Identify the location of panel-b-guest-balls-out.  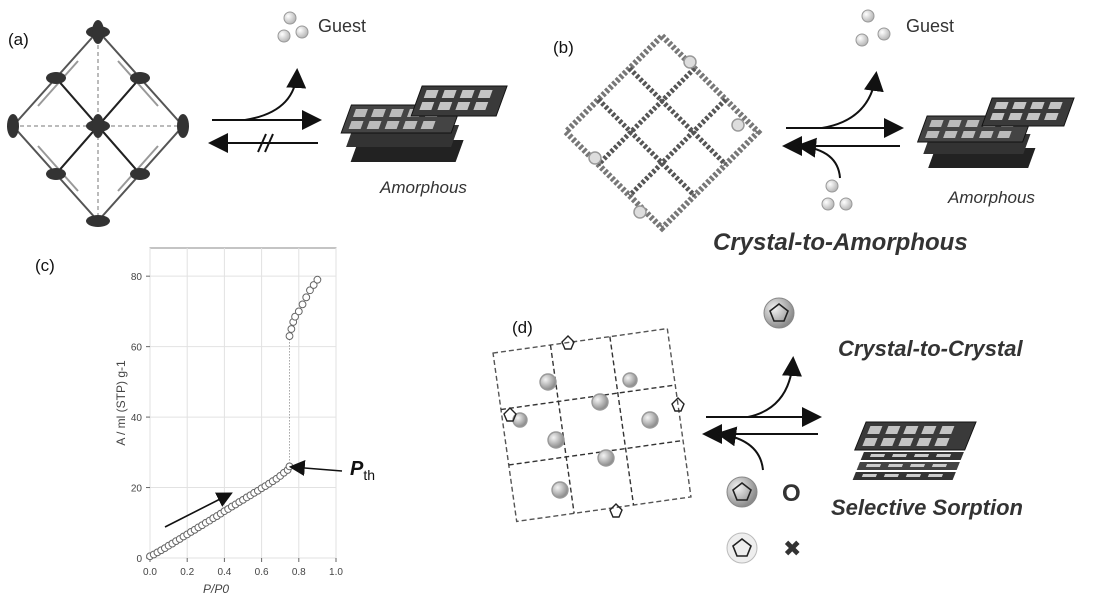
(873, 28).